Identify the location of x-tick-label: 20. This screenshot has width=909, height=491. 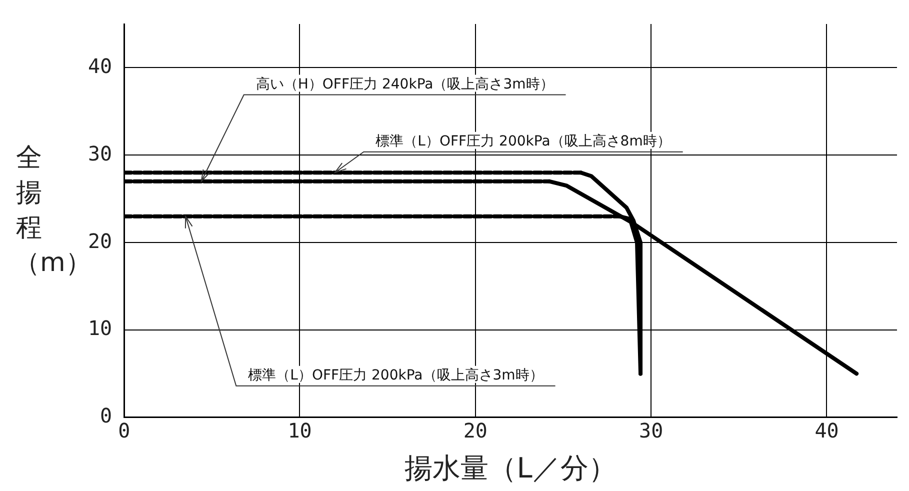
(475, 430).